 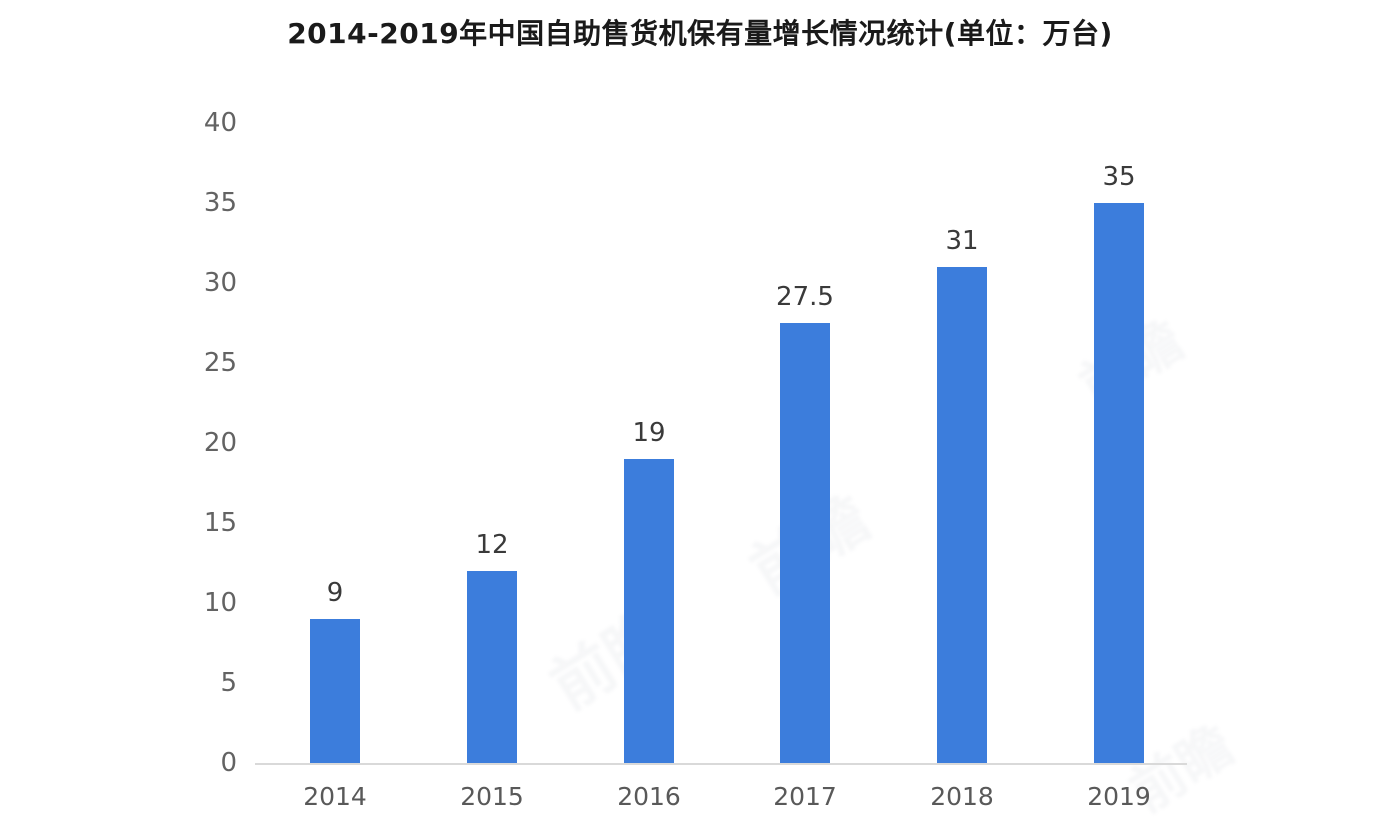 What do you see at coordinates (220, 363) in the screenshot?
I see `y-axis-tick-label: 25` at bounding box center [220, 363].